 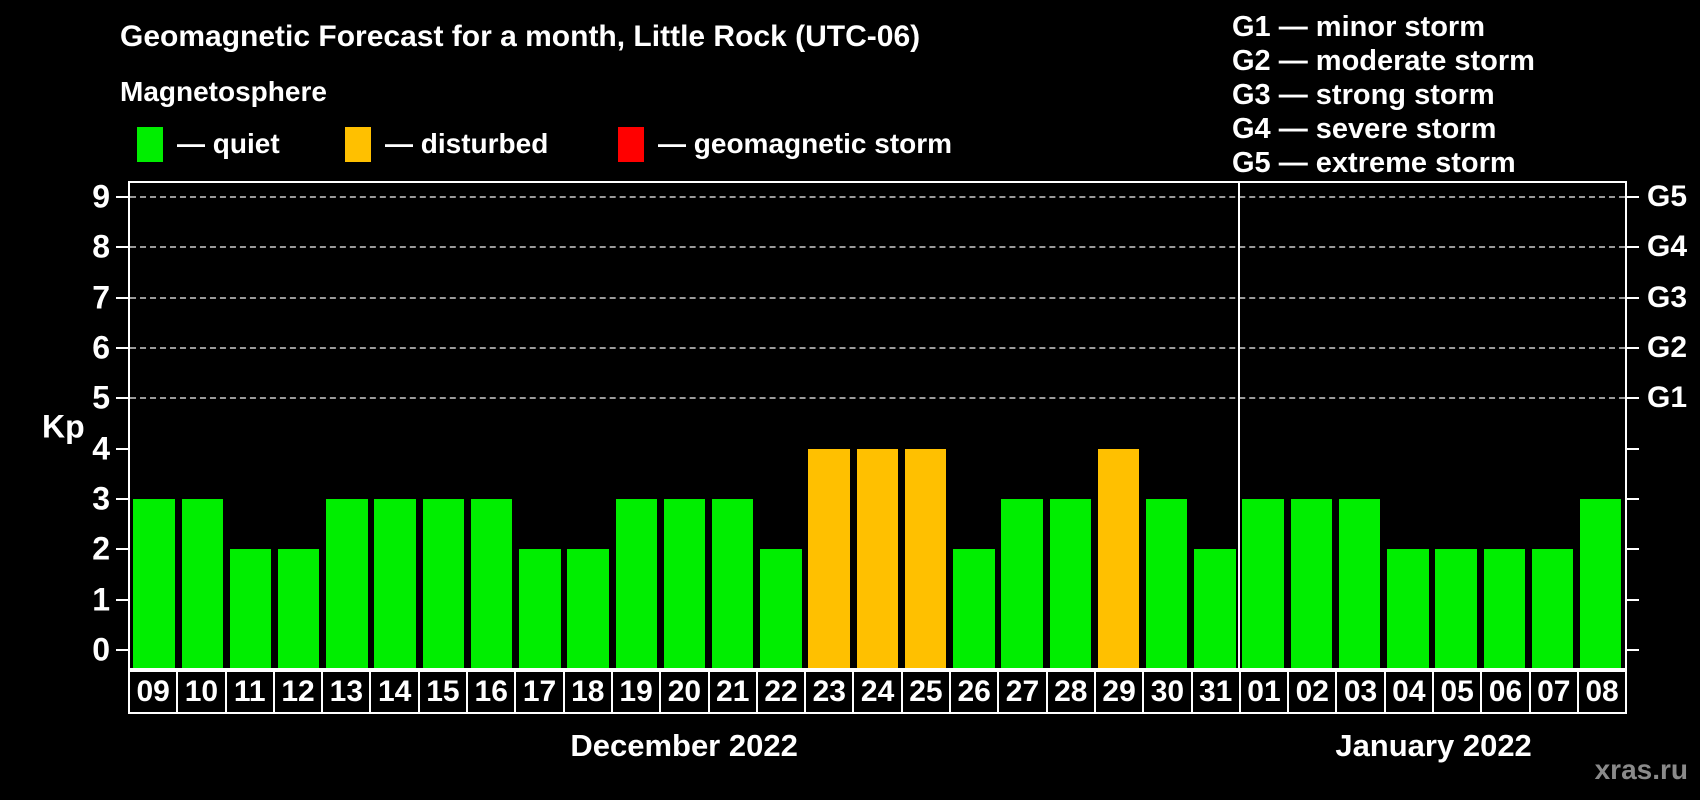 I want to click on legend-label-quiet: — quiet, so click(x=228, y=143).